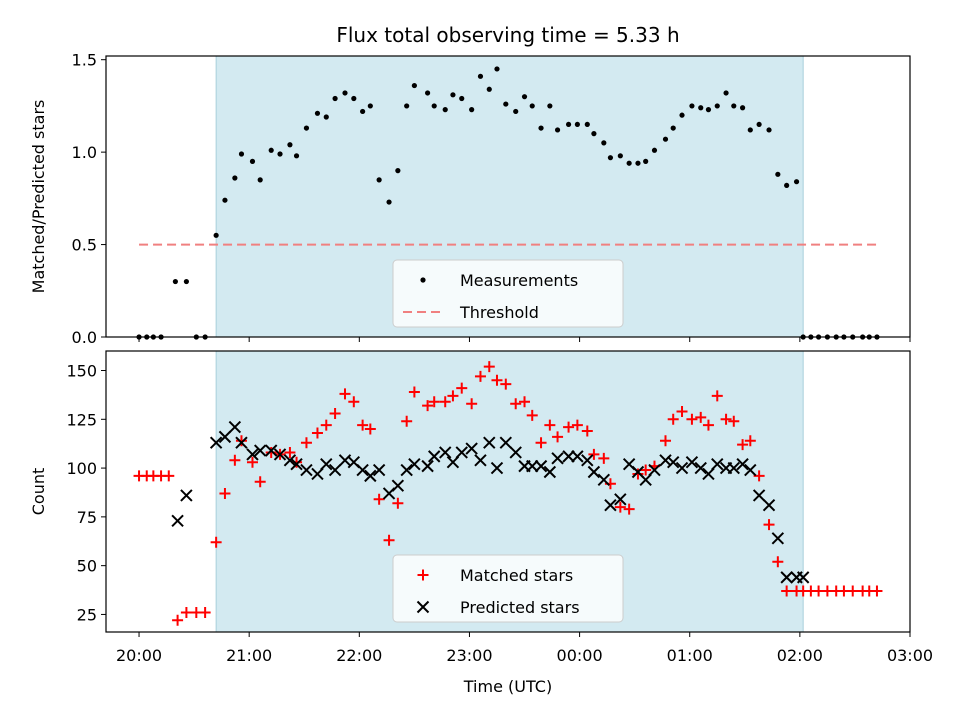 The height and width of the screenshot is (724, 960). What do you see at coordinates (520, 607) in the screenshot?
I see `legend-label: Predicted stars` at bounding box center [520, 607].